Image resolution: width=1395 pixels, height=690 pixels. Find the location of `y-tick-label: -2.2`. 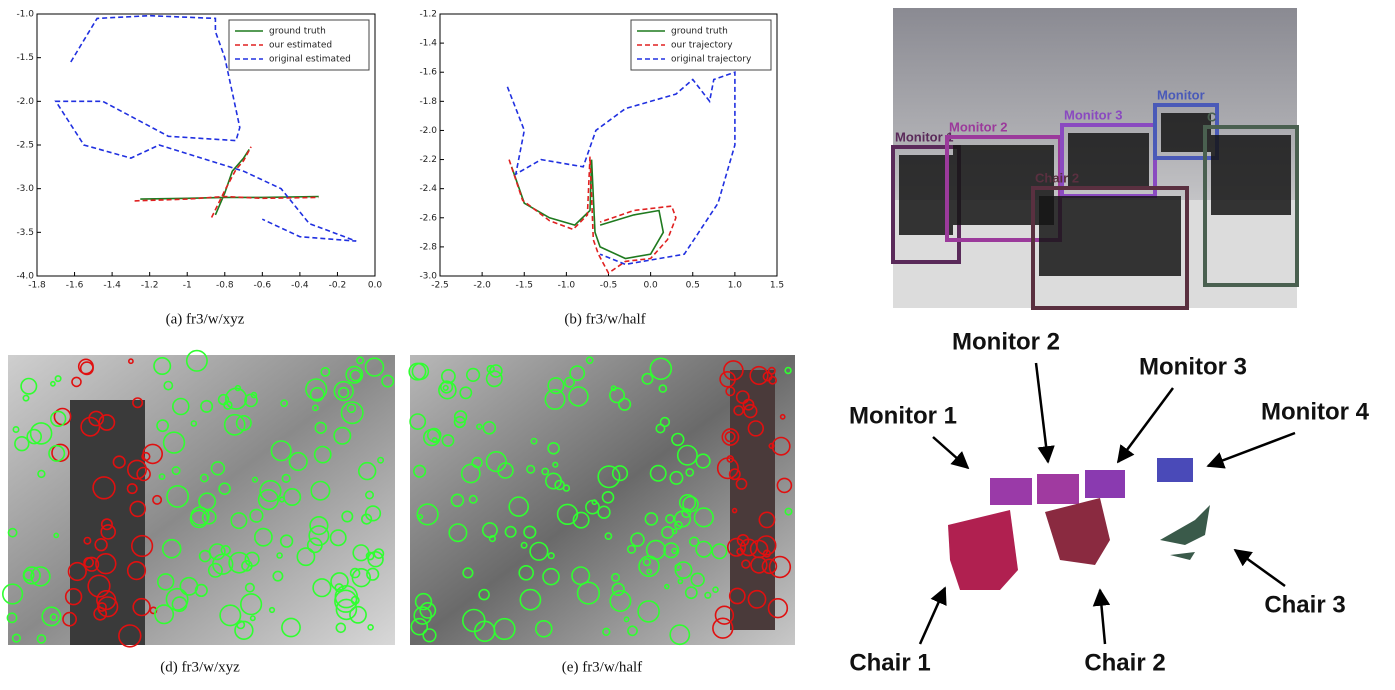

y-tick-label: -2.2 is located at coordinates (428, 160).